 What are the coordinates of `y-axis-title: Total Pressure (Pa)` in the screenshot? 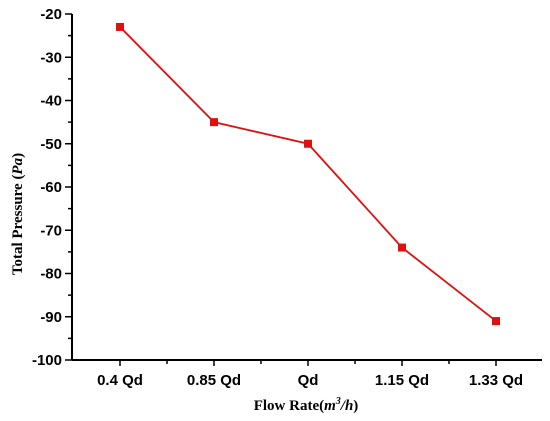 It's located at (18, 214).